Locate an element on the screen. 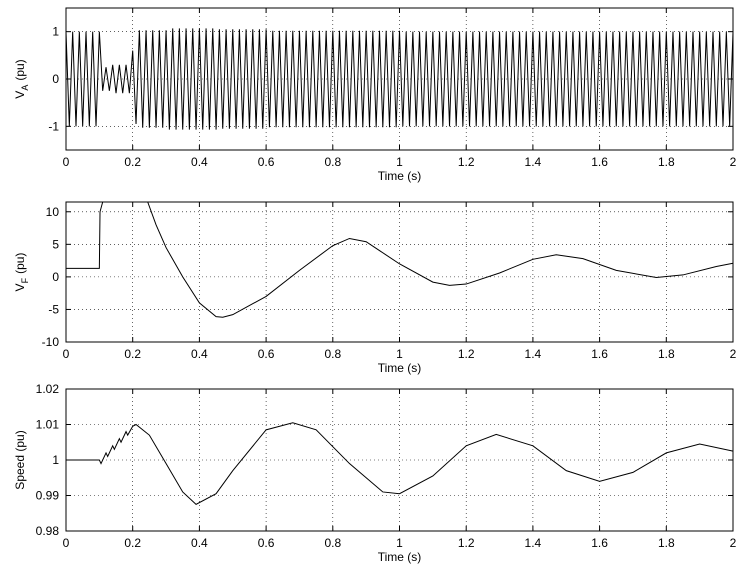 The width and height of the screenshot is (750, 588). y-tick-label: 5 is located at coordinates (55, 244).